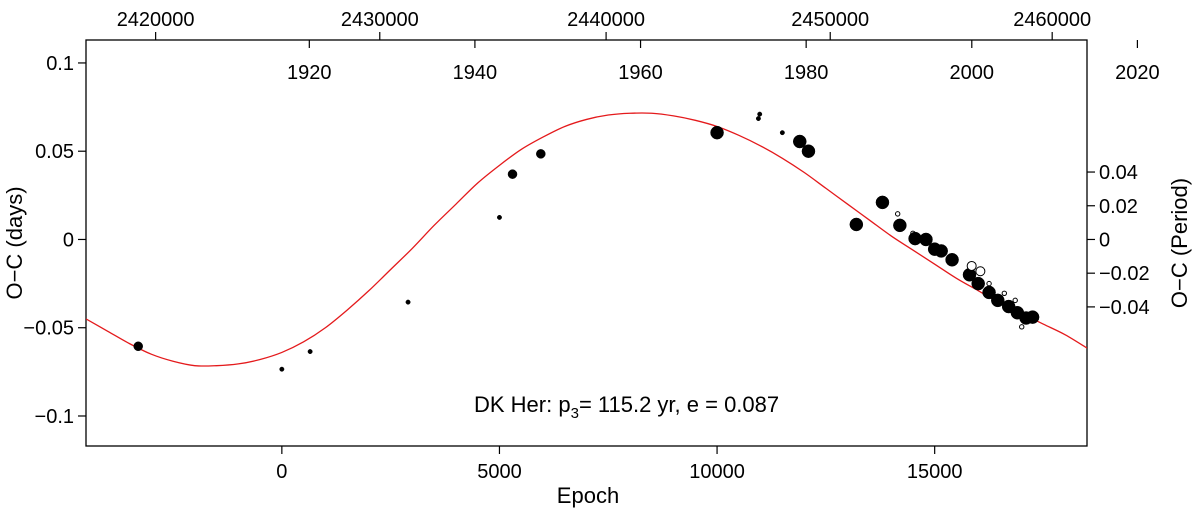 This screenshot has width=1200, height=517. I want to click on top-jd-tick-label-4: 2460000, so click(1052, 20).